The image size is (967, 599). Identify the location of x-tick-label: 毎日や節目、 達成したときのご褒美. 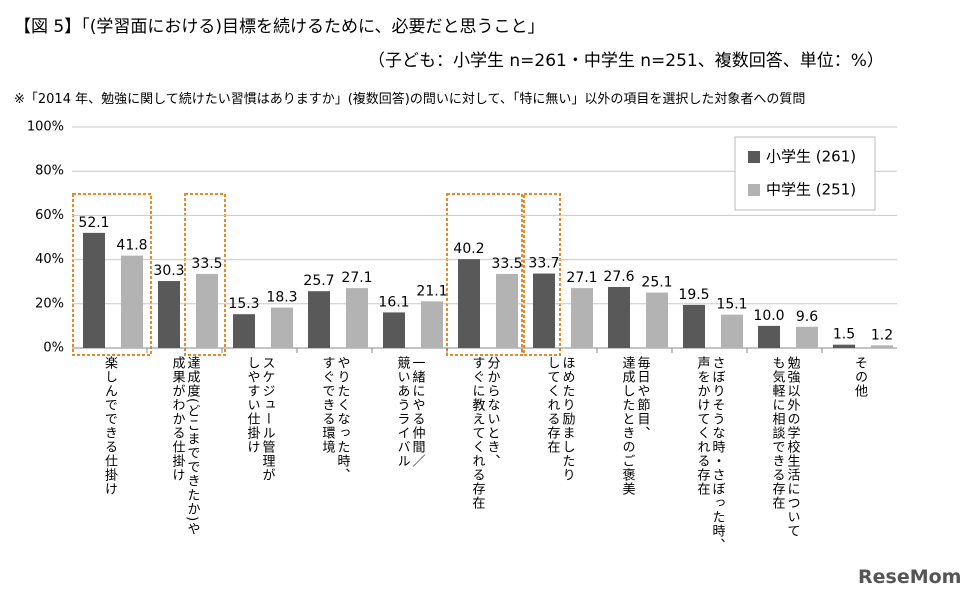
(634, 426).